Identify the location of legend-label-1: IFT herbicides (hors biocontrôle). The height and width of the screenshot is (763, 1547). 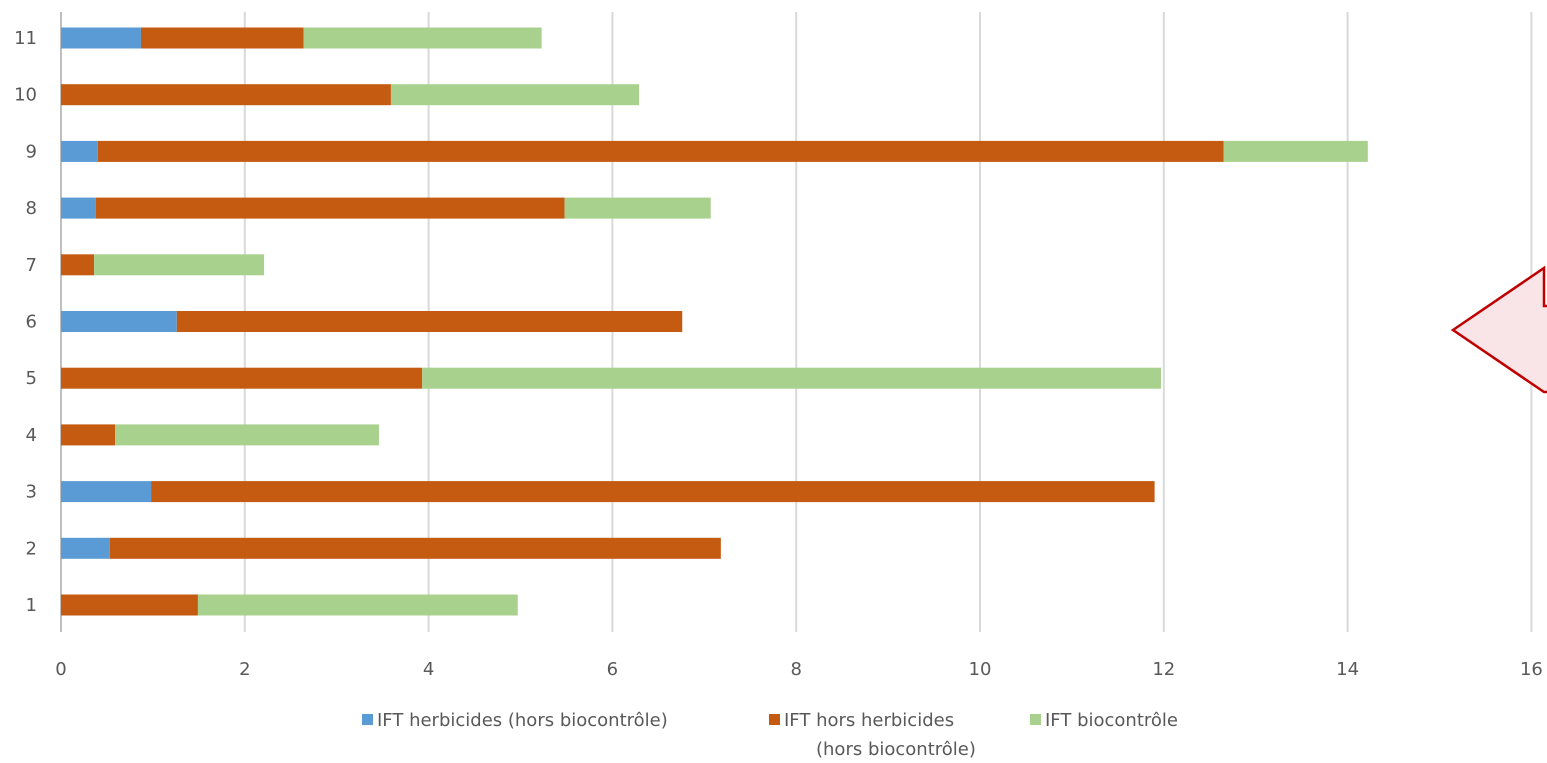
(522, 720).